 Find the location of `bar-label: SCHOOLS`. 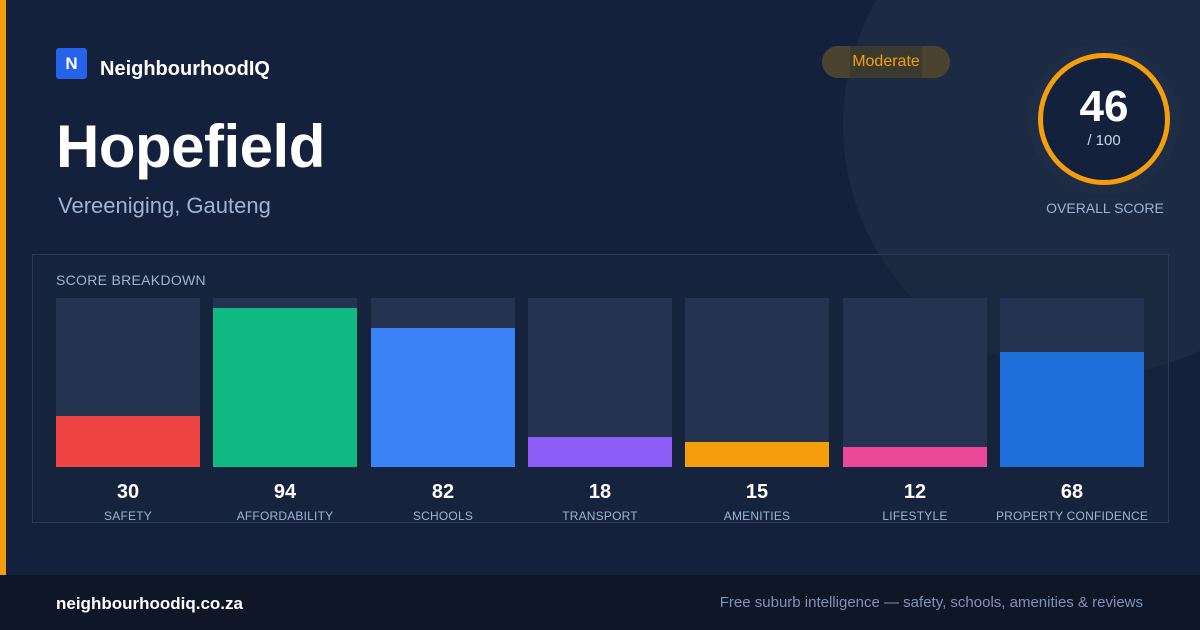

bar-label: SCHOOLS is located at coordinates (443, 516).